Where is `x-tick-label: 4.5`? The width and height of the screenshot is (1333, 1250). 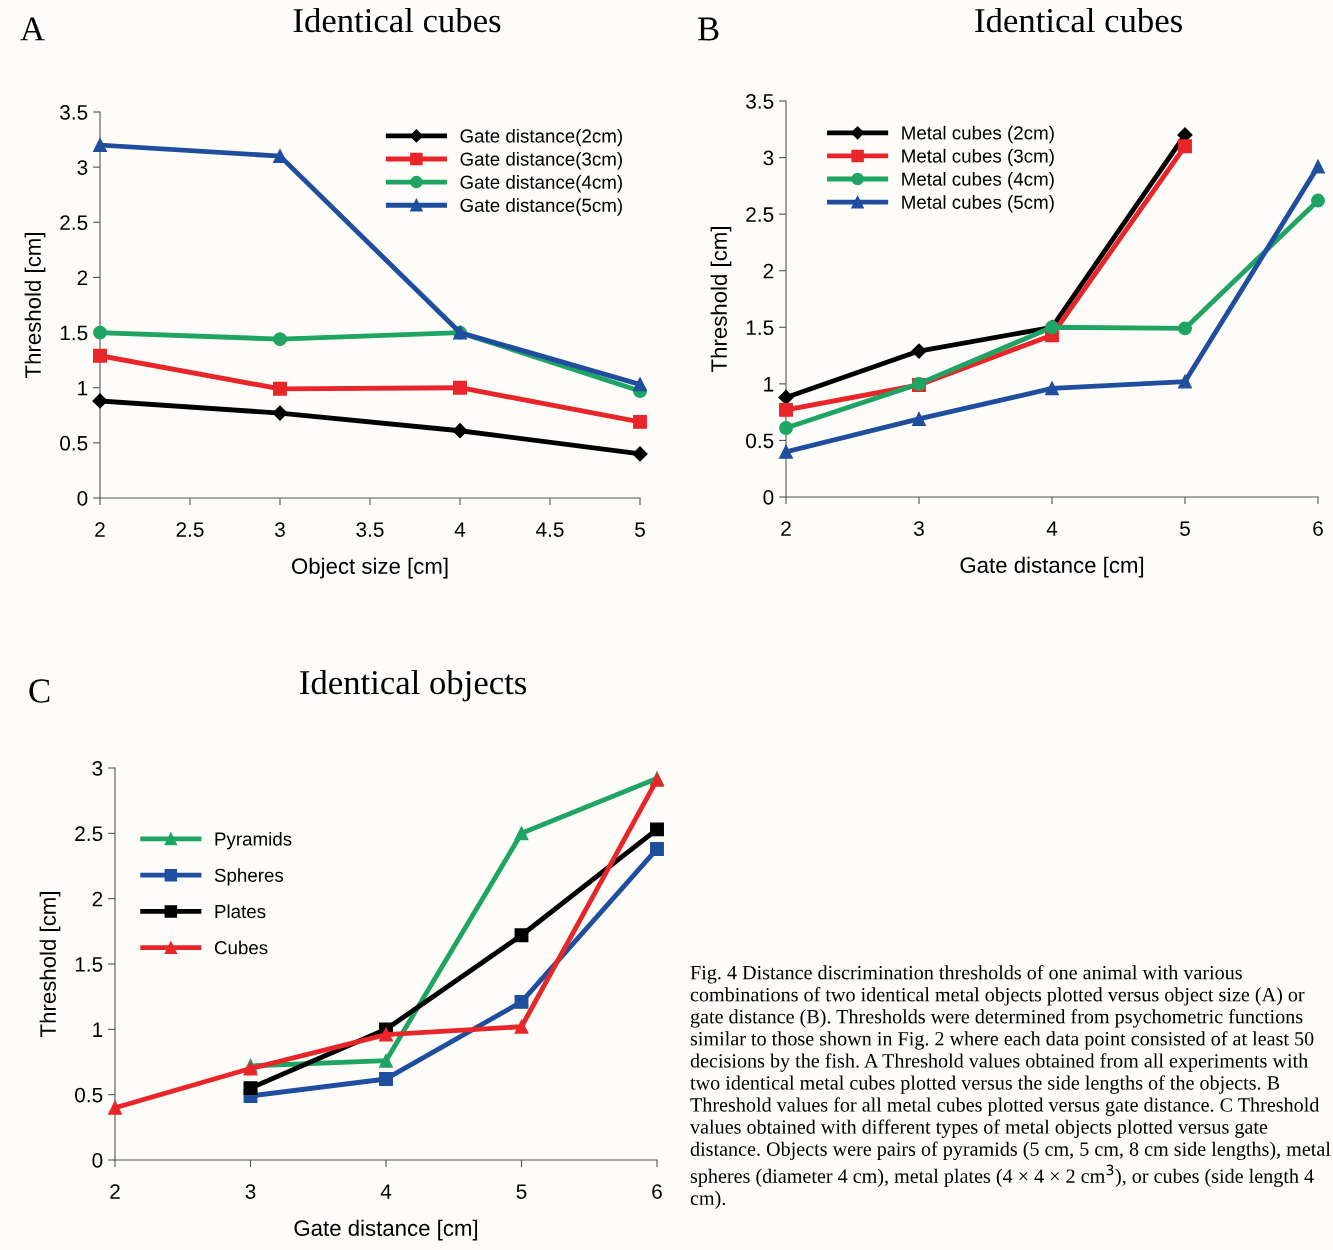
x-tick-label: 4.5 is located at coordinates (550, 529).